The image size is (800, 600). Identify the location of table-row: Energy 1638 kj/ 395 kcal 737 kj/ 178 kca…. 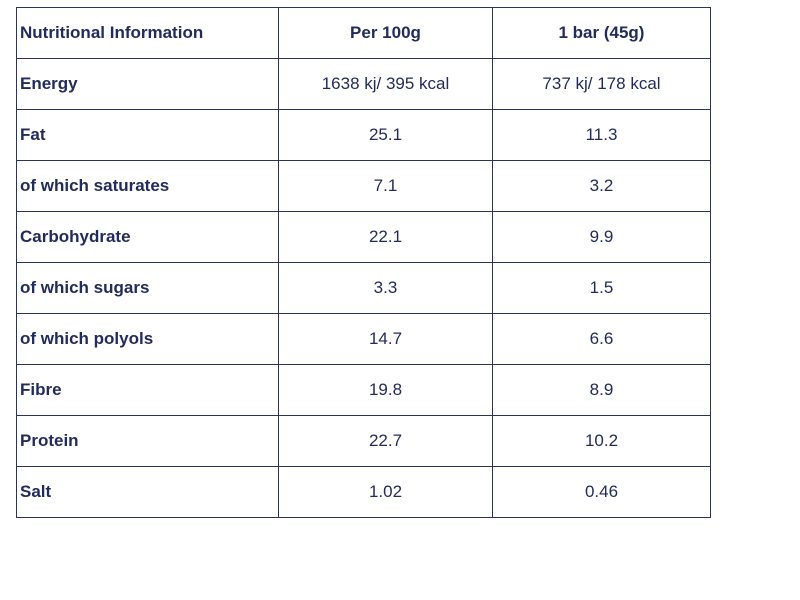
(363, 84).